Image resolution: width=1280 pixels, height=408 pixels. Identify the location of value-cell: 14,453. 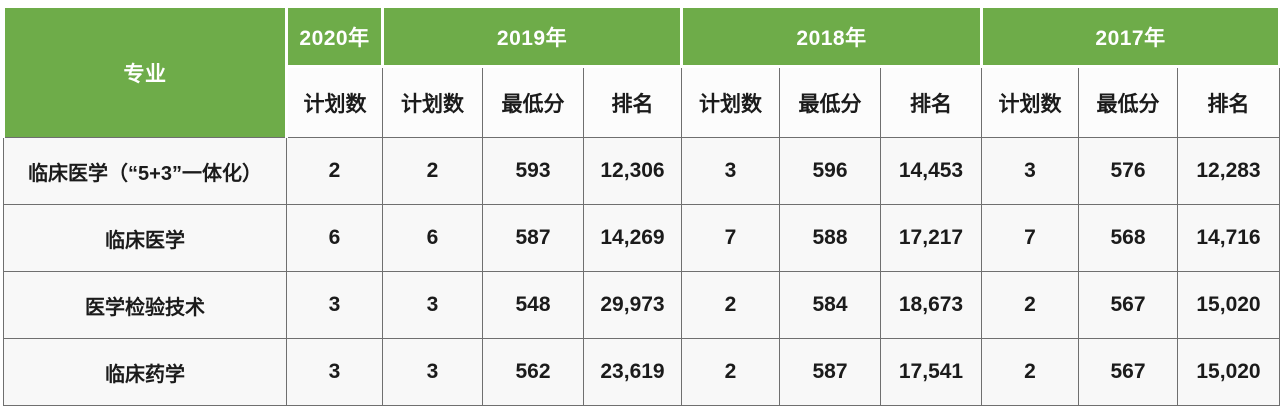
(931, 171).